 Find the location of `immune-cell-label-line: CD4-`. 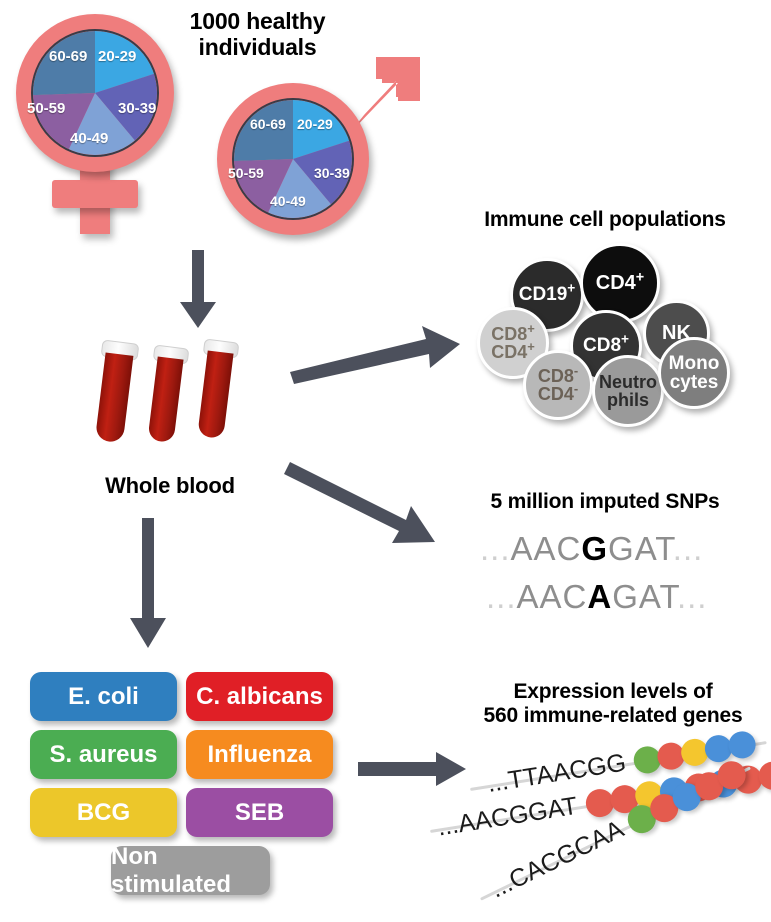

immune-cell-label-line: CD4- is located at coordinates (558, 392).